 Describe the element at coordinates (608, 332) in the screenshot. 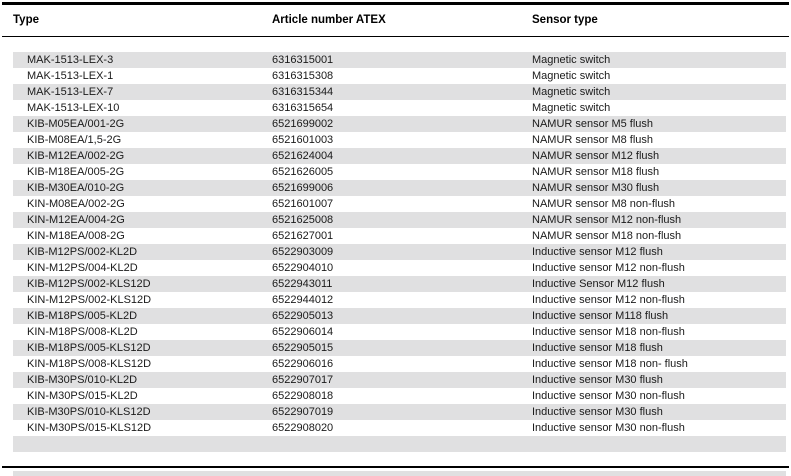

I see `cell-sensor-type: Inductive sensor M18 non-flush` at that location.